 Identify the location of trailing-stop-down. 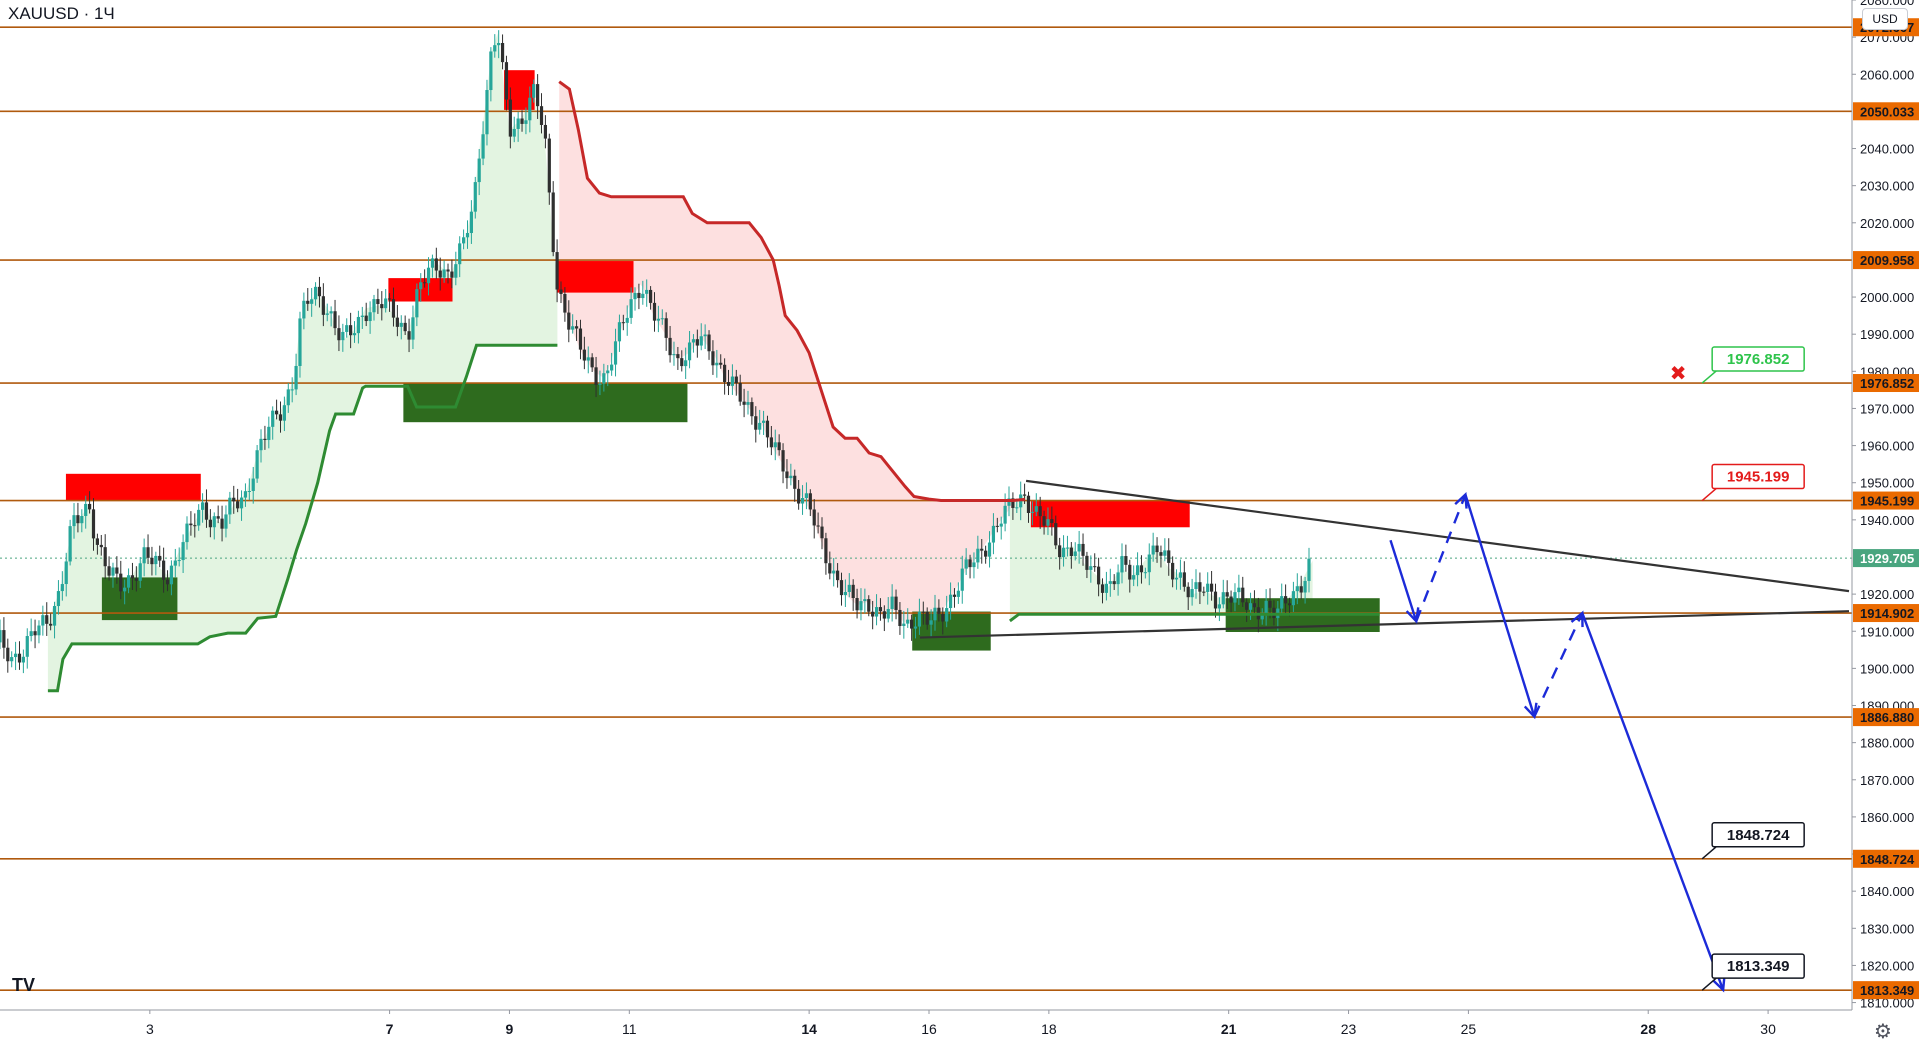
(792, 291).